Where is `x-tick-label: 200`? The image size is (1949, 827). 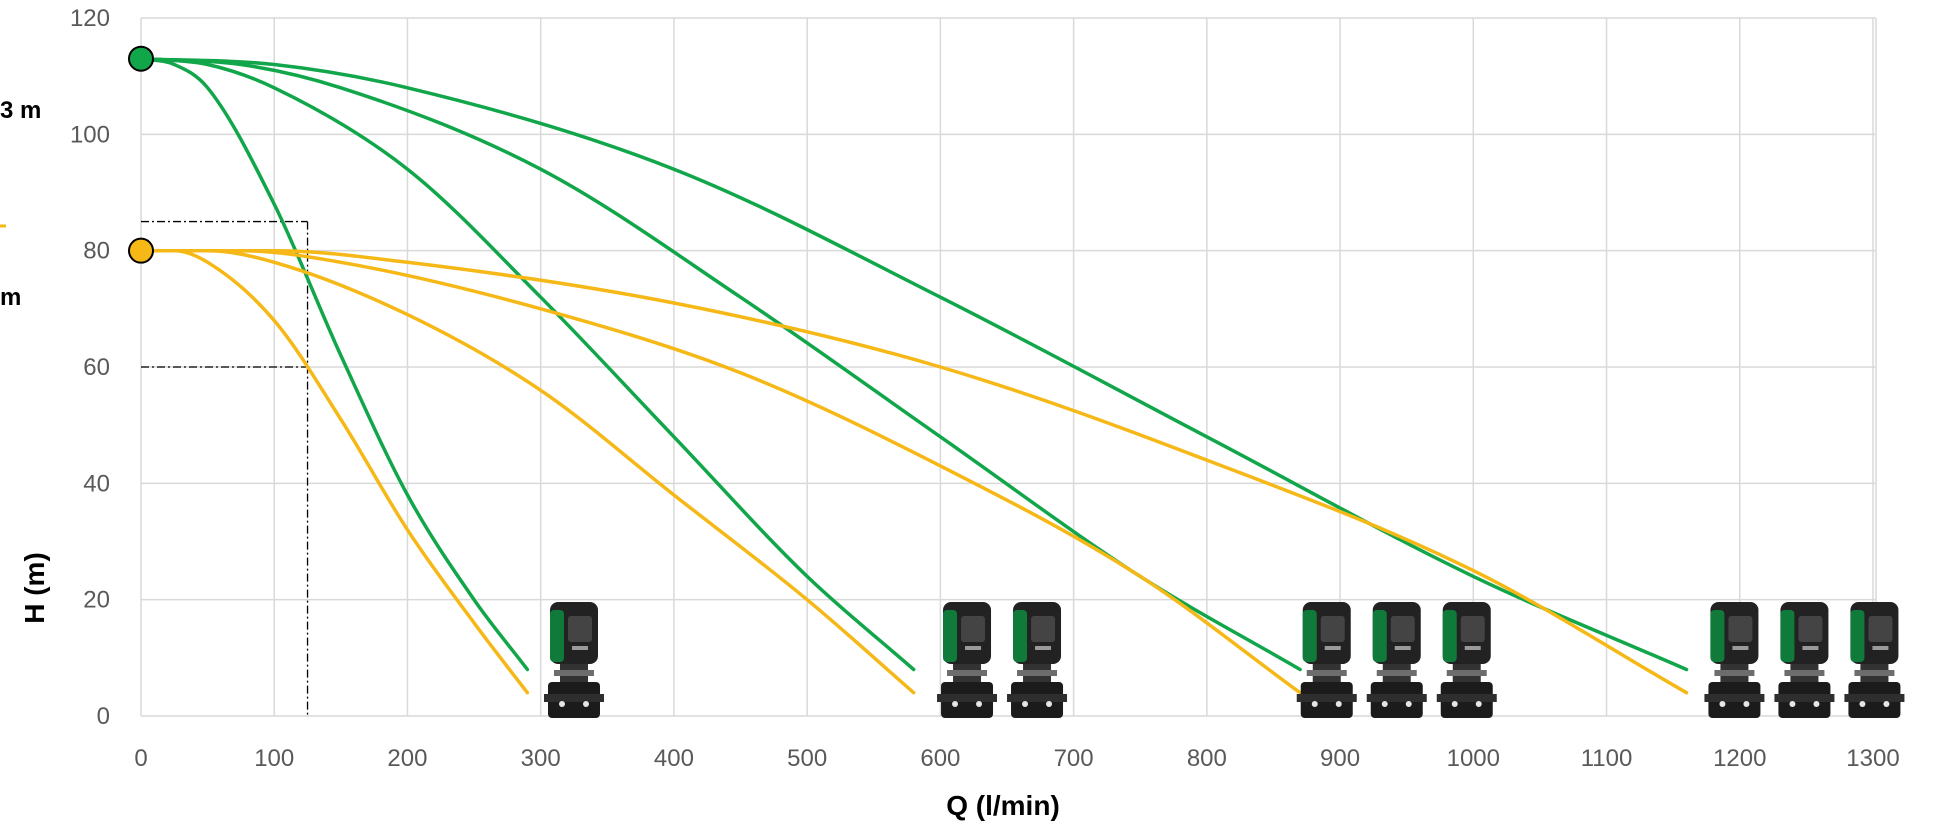
x-tick-label: 200 is located at coordinates (407, 758).